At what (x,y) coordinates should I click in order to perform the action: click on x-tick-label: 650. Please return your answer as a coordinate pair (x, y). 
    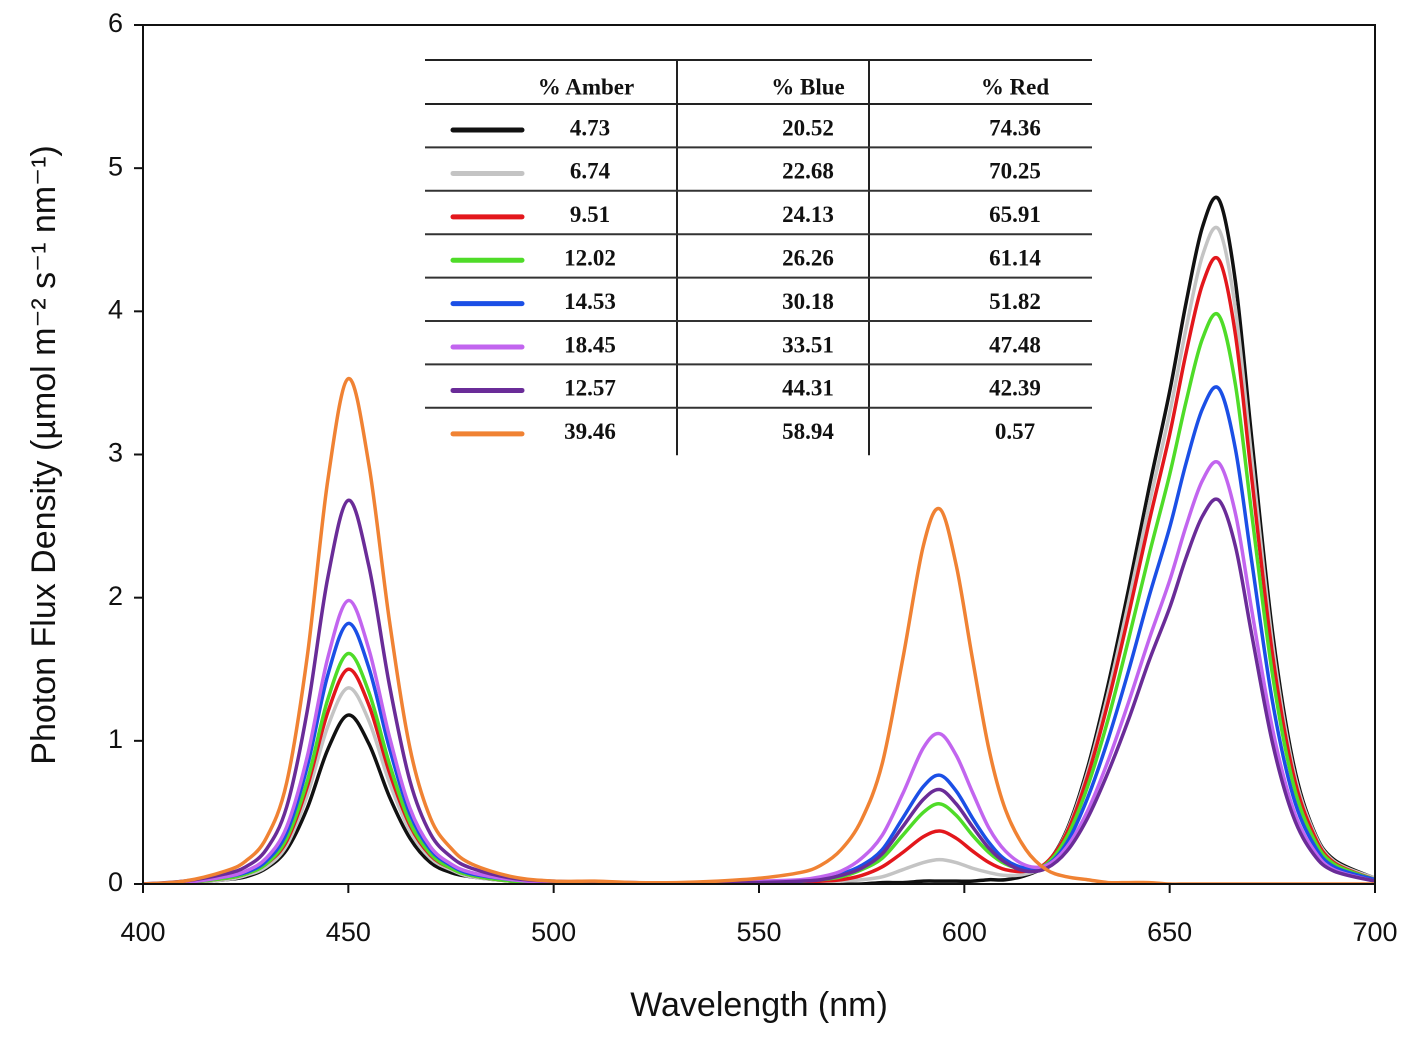
    Looking at the image, I should click on (1169, 932).